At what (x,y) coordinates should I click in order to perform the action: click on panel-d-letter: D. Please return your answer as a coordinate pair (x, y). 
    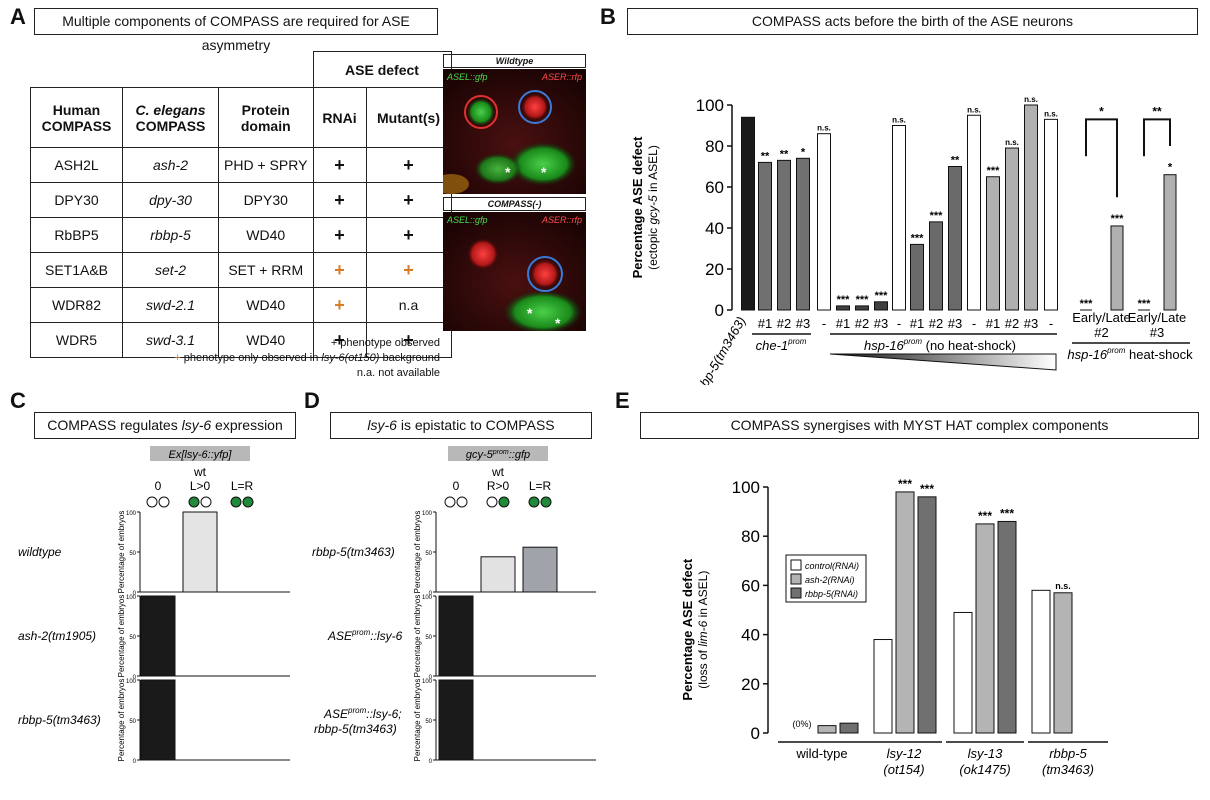
    Looking at the image, I should click on (312, 400).